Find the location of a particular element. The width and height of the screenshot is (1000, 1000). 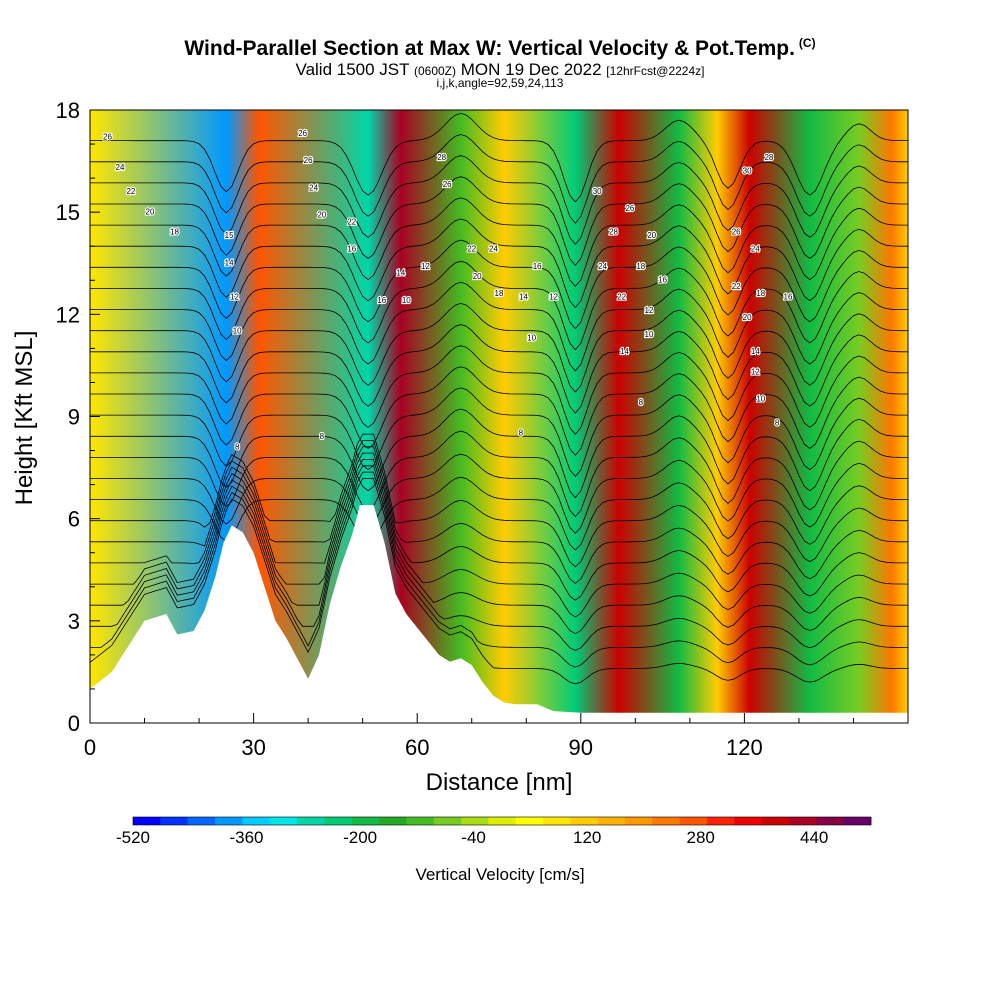

copyright-mark: (C) is located at coordinates (807, 43).